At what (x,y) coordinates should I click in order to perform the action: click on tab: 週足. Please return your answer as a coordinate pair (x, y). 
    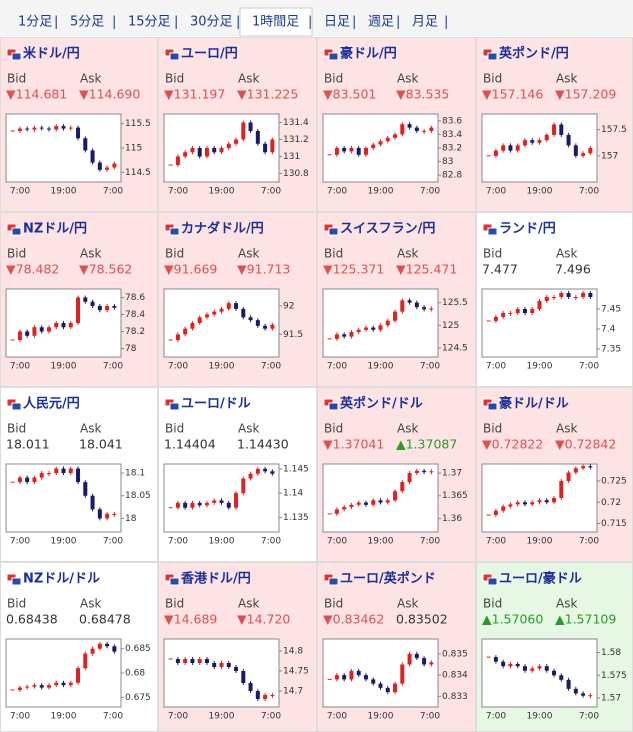
    Looking at the image, I should click on (381, 22).